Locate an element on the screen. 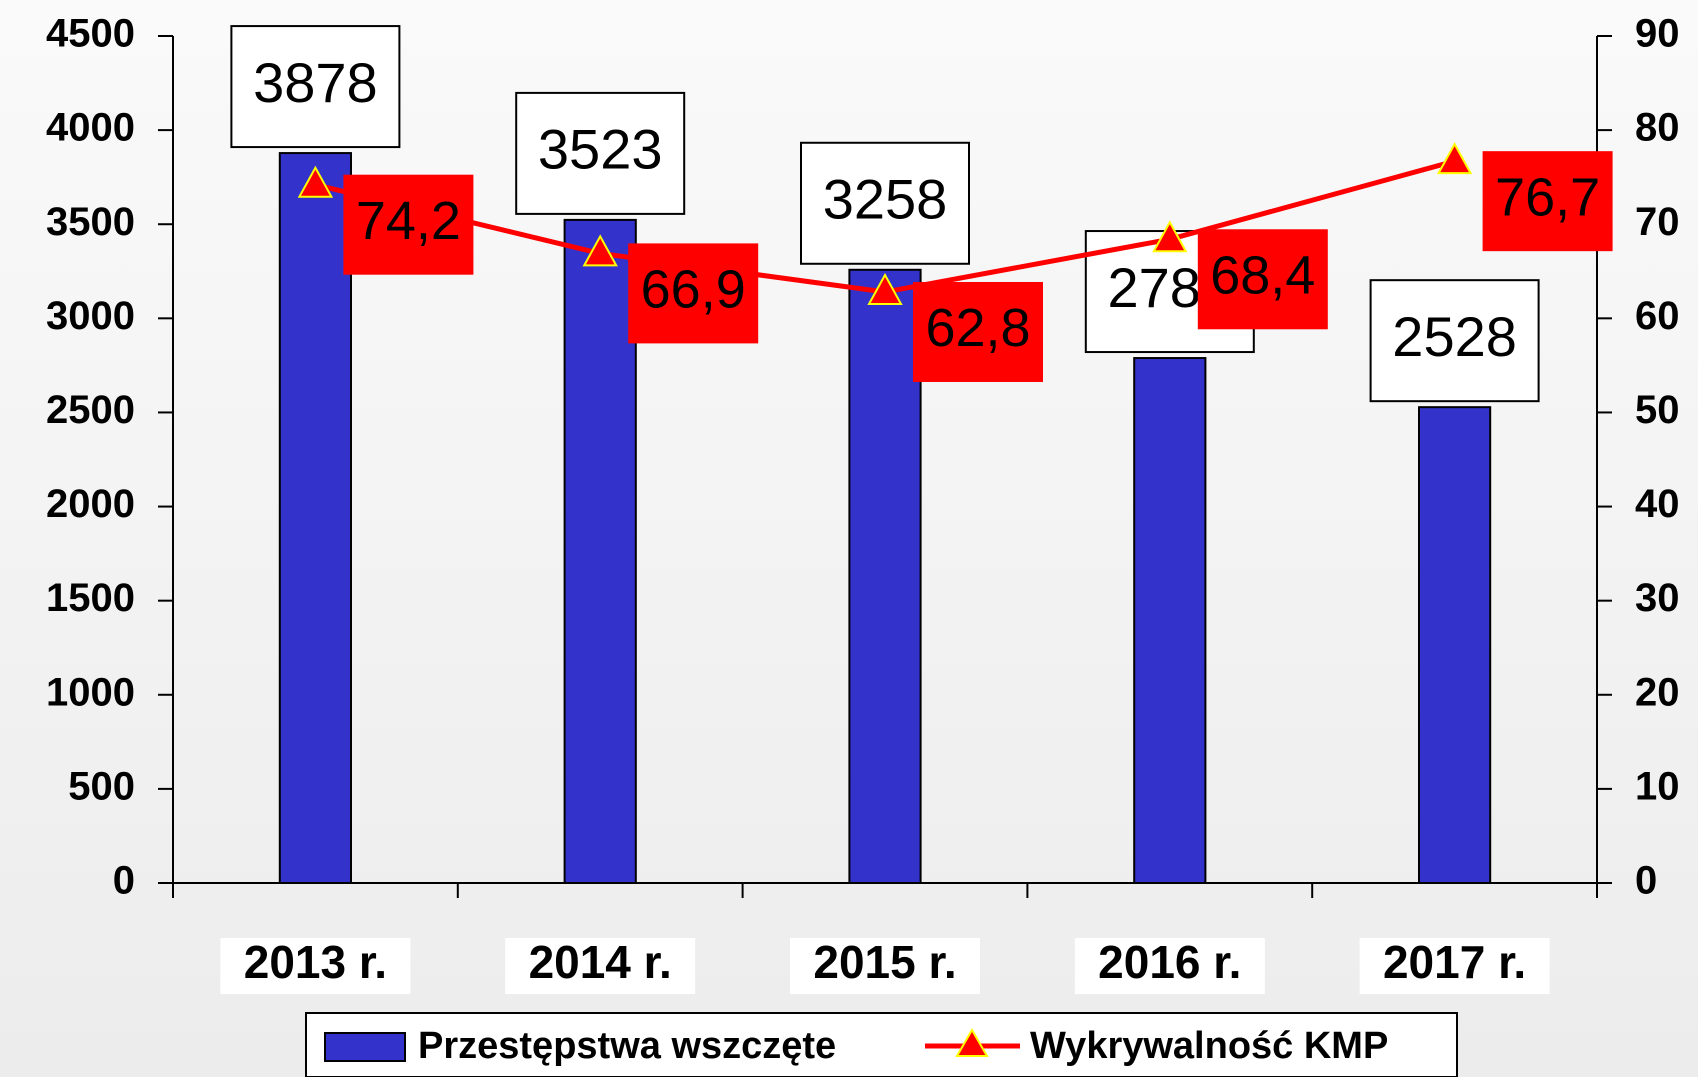 The width and height of the screenshot is (1698, 1077). legend-label: Wykrywalność KMP is located at coordinates (1209, 1046).